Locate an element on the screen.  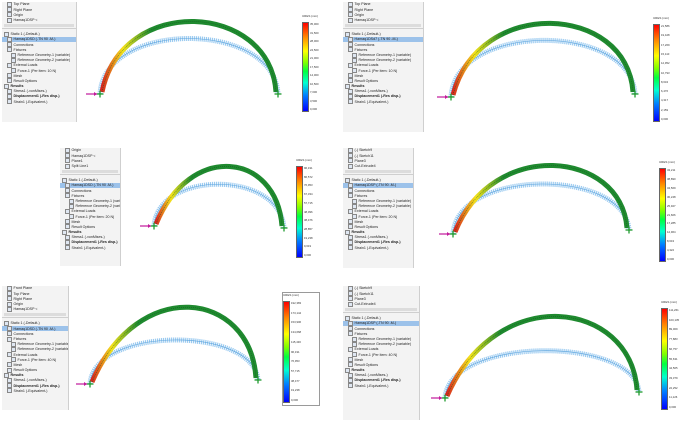
tree-item: Force-1 (Per item: 40 N) is located at coordinates (381, 355).